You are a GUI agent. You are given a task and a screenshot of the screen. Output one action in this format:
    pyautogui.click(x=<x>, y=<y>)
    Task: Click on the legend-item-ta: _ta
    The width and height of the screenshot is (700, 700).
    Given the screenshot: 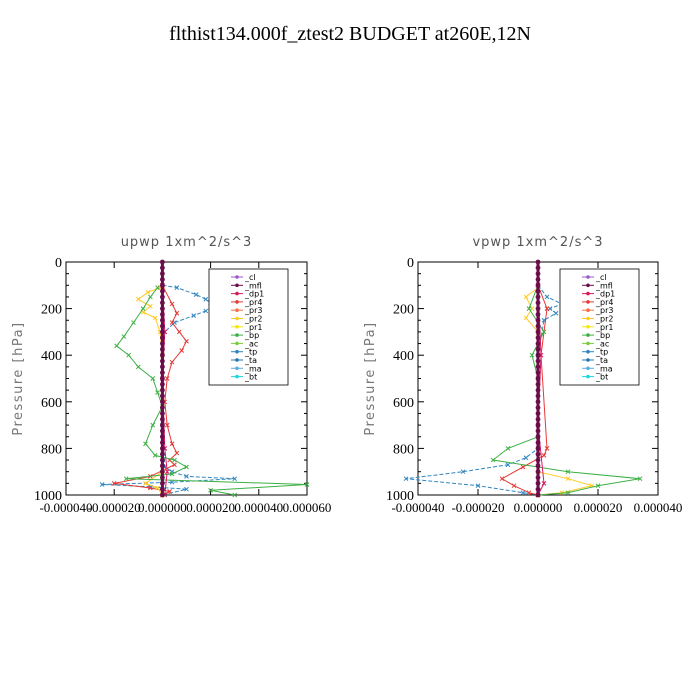 What is the action you would take?
    pyautogui.click(x=595, y=360)
    